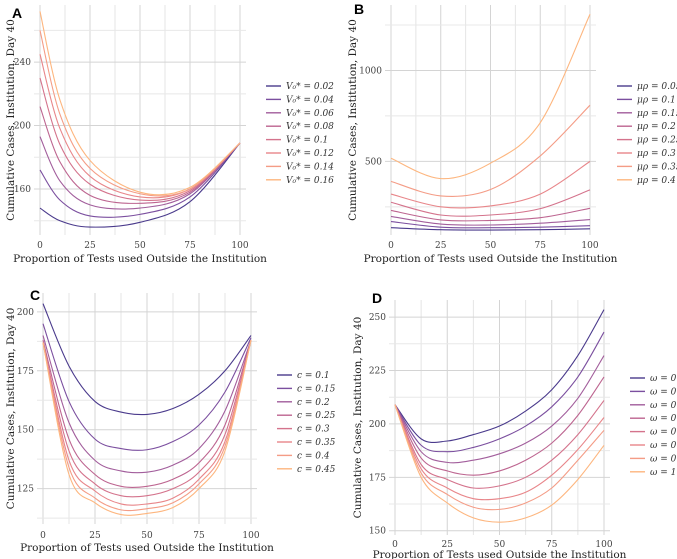 This screenshot has height=559, width=677. Describe the element at coordinates (359, 9) in the screenshot. I see `panel-label: B` at that location.